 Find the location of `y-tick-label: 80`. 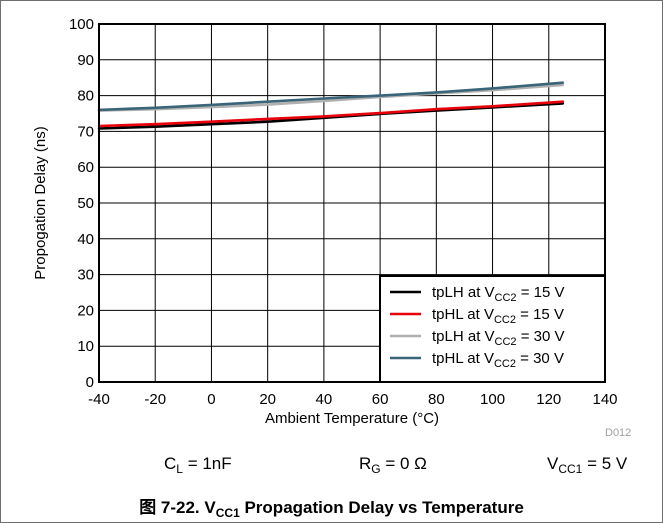

y-tick-label: 80 is located at coordinates (85, 96).